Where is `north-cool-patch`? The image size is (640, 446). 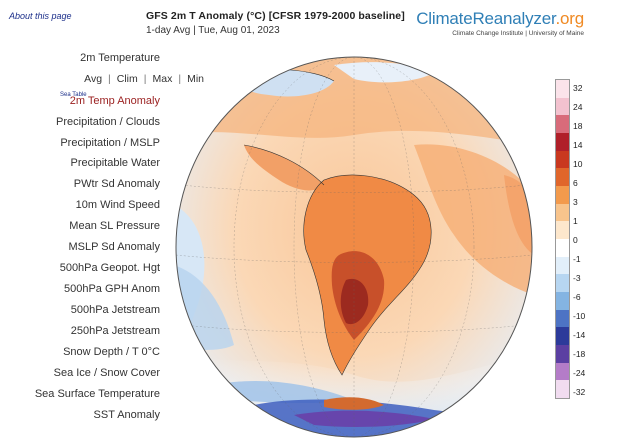 north-cool-patch is located at coordinates (384, 72).